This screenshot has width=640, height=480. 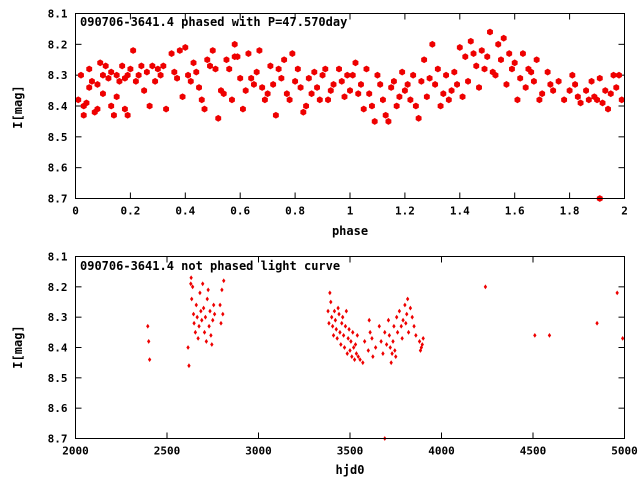 I want to click on phased-x-tick-label: 0.2, so click(x=130, y=211).